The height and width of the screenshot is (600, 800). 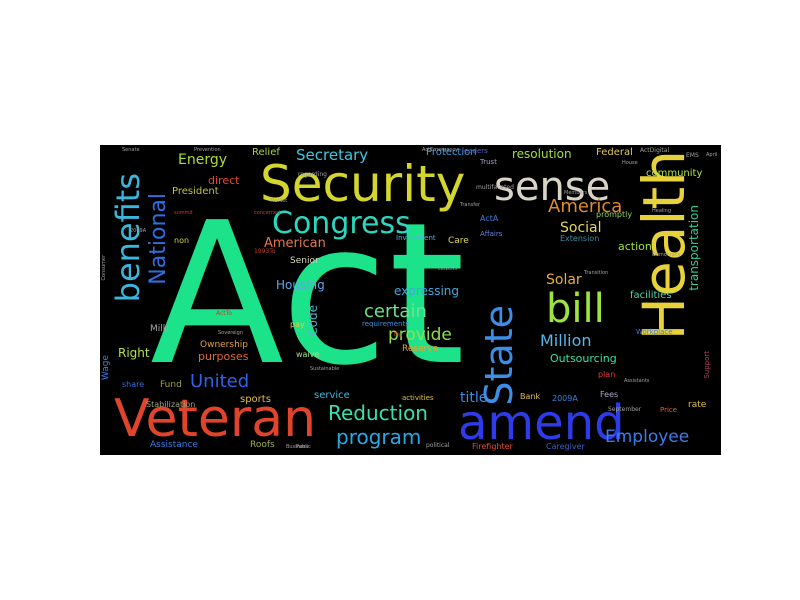 I want to click on word: Affairs, so click(x=491, y=234).